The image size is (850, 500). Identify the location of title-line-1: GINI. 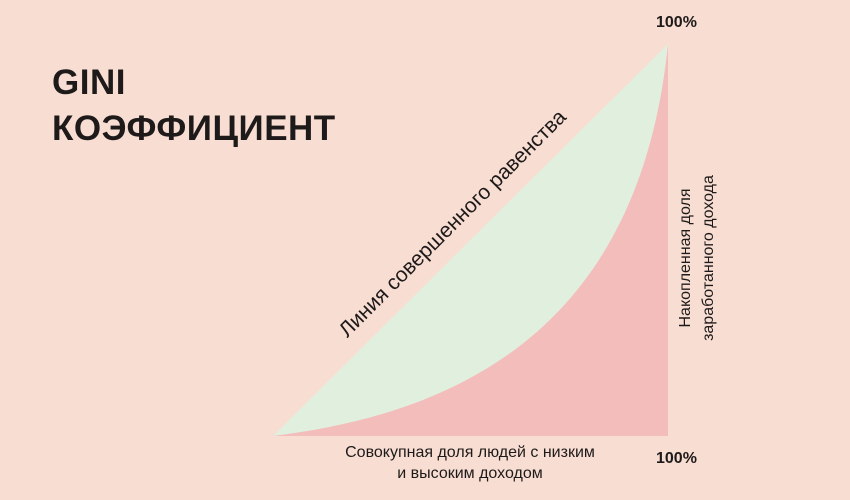
(89, 82).